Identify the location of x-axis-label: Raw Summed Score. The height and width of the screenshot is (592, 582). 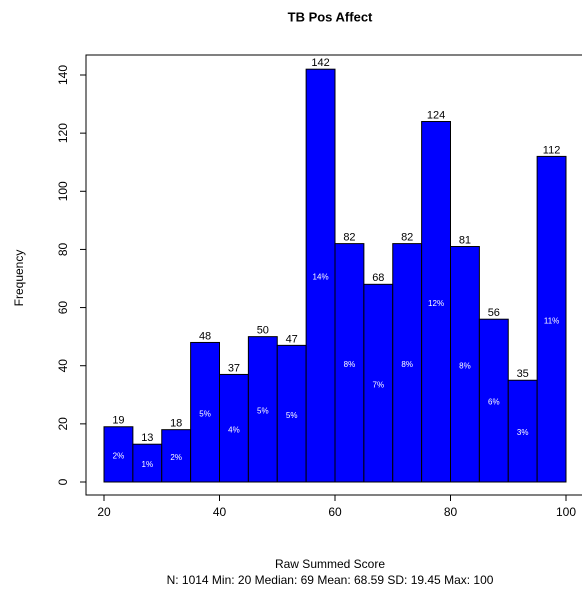
(330, 564).